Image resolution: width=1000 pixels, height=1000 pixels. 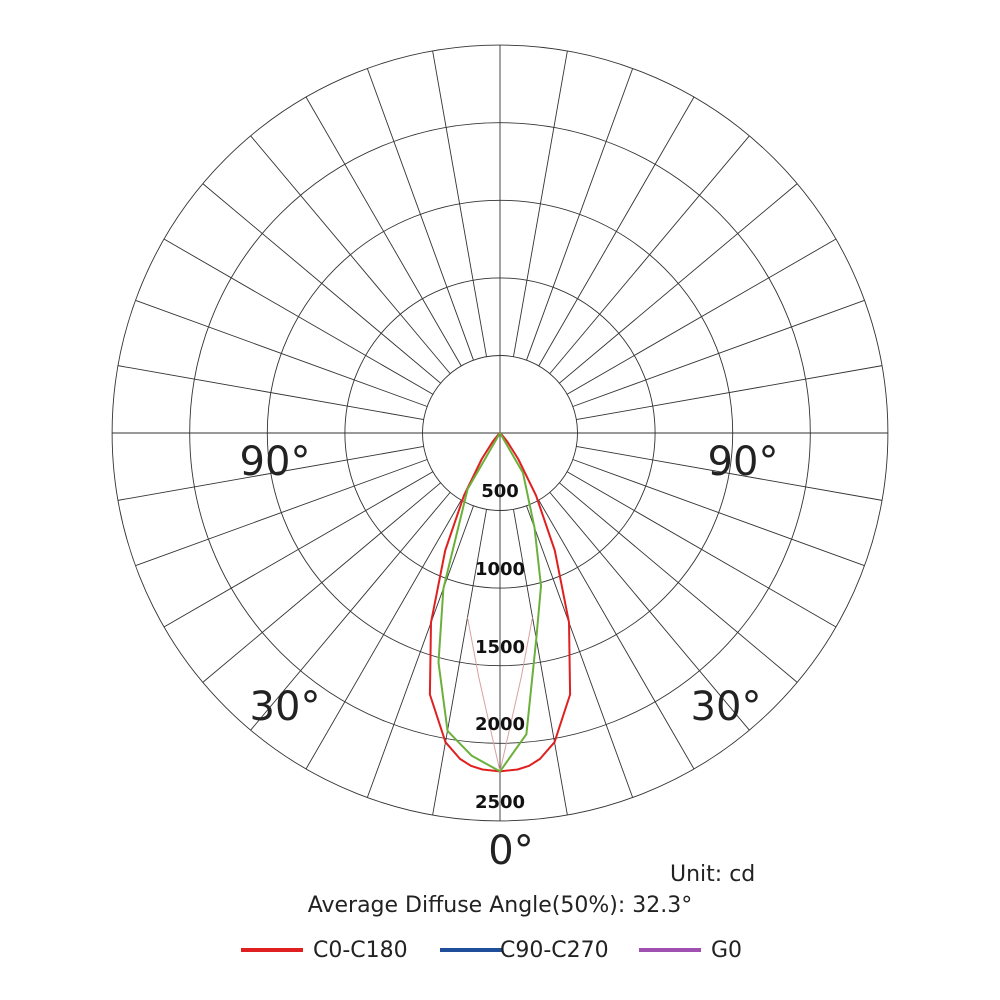 I want to click on legend-label-c90-c270: C90-C270, so click(x=554, y=950).